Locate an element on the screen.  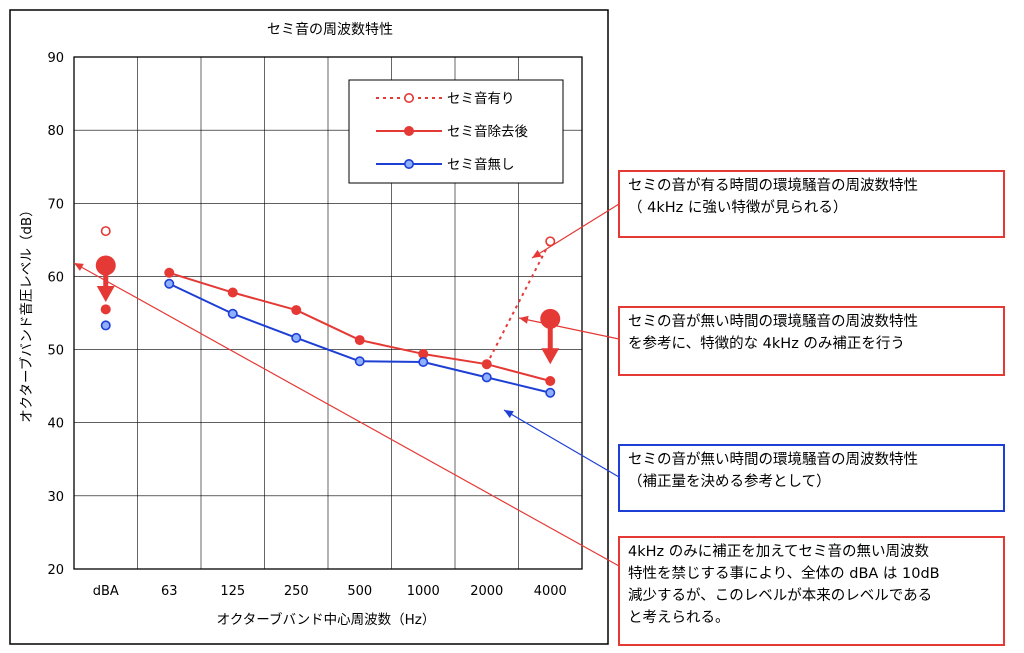
legend-label: セミ音除去後 is located at coordinates (487, 131).